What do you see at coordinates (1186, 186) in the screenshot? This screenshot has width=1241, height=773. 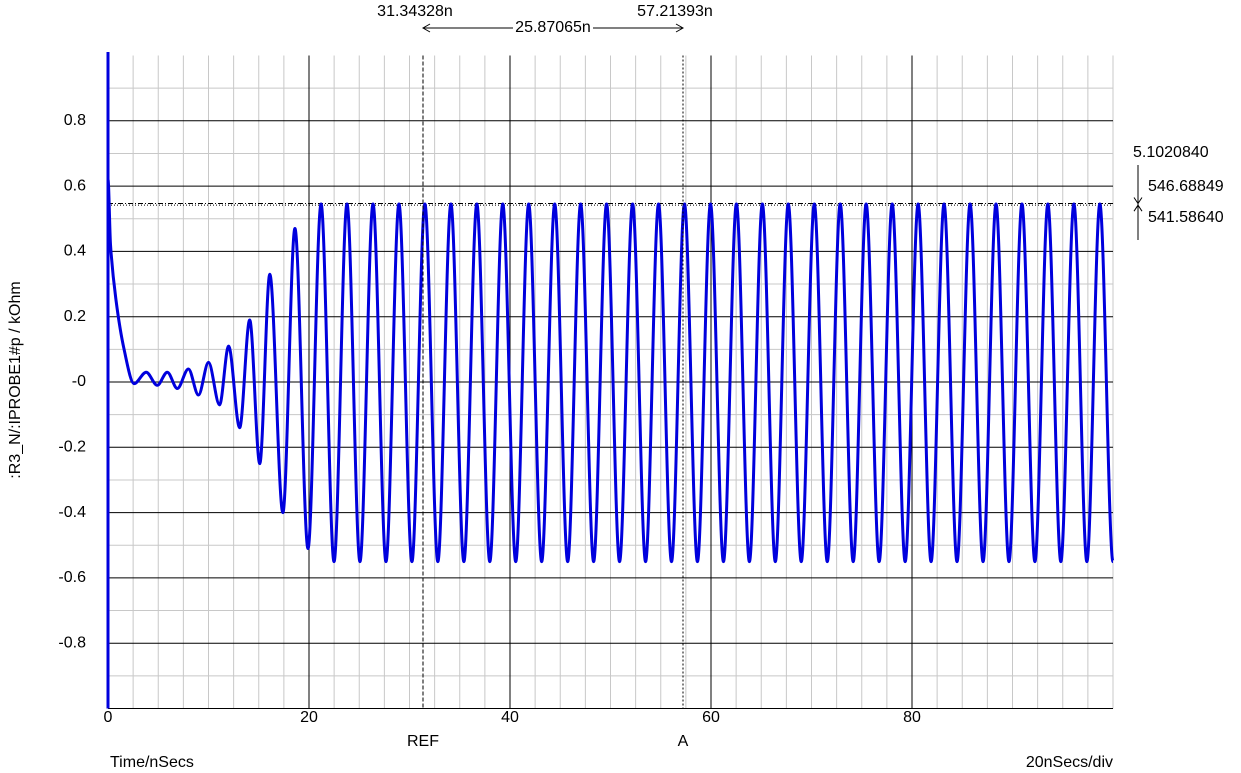 I see `cursor-level-label: 546.68849` at bounding box center [1186, 186].